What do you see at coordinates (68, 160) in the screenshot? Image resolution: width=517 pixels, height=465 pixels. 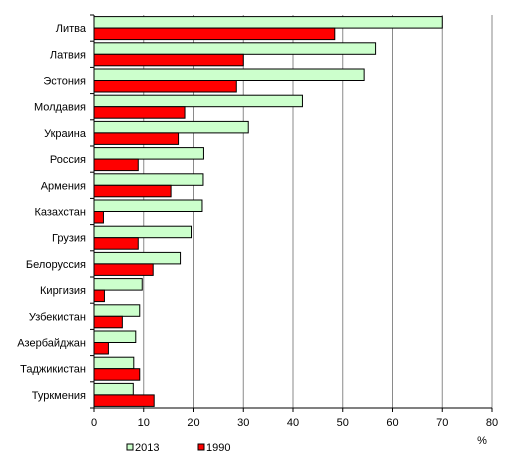 I see `category-label: Россия` at bounding box center [68, 160].